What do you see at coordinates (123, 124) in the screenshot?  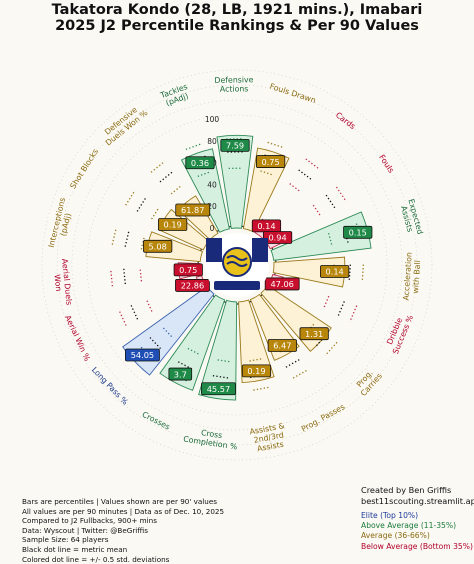 I see `metric-label: DefensiveDuels Won %` at bounding box center [123, 124].